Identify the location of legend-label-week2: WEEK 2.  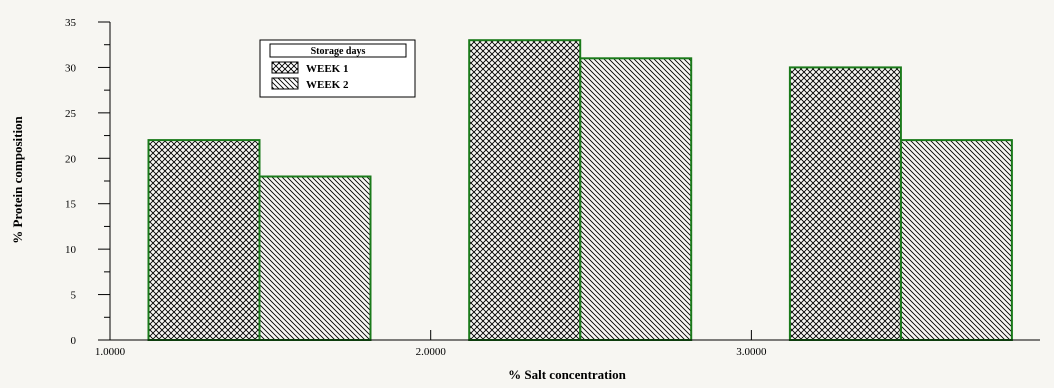
(327, 85).